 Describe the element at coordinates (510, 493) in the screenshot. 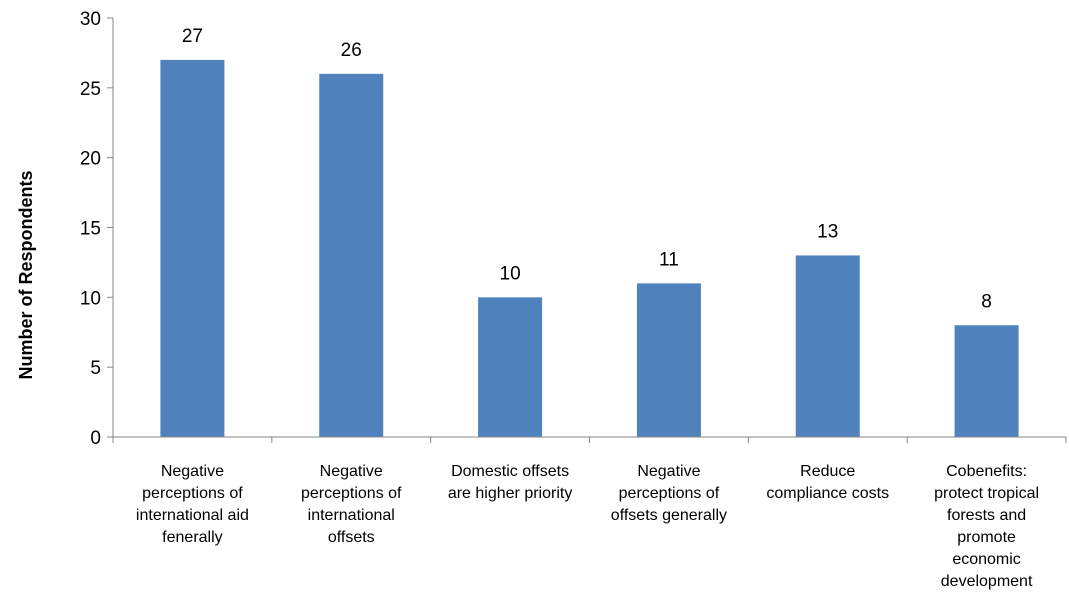

I see `category-label-line: are higher priority` at that location.